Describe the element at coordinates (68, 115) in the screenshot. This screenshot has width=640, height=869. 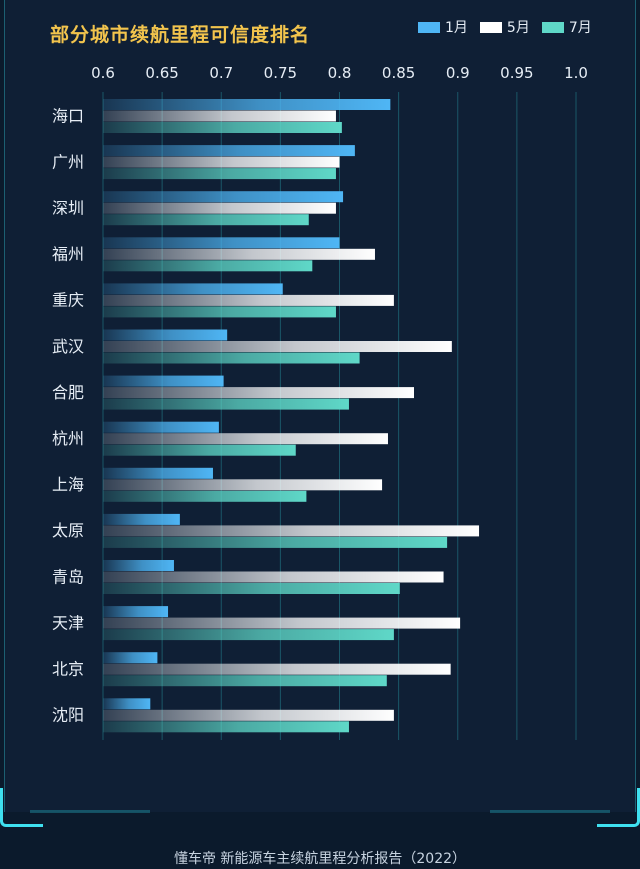
I see `category-label: 海口` at that location.